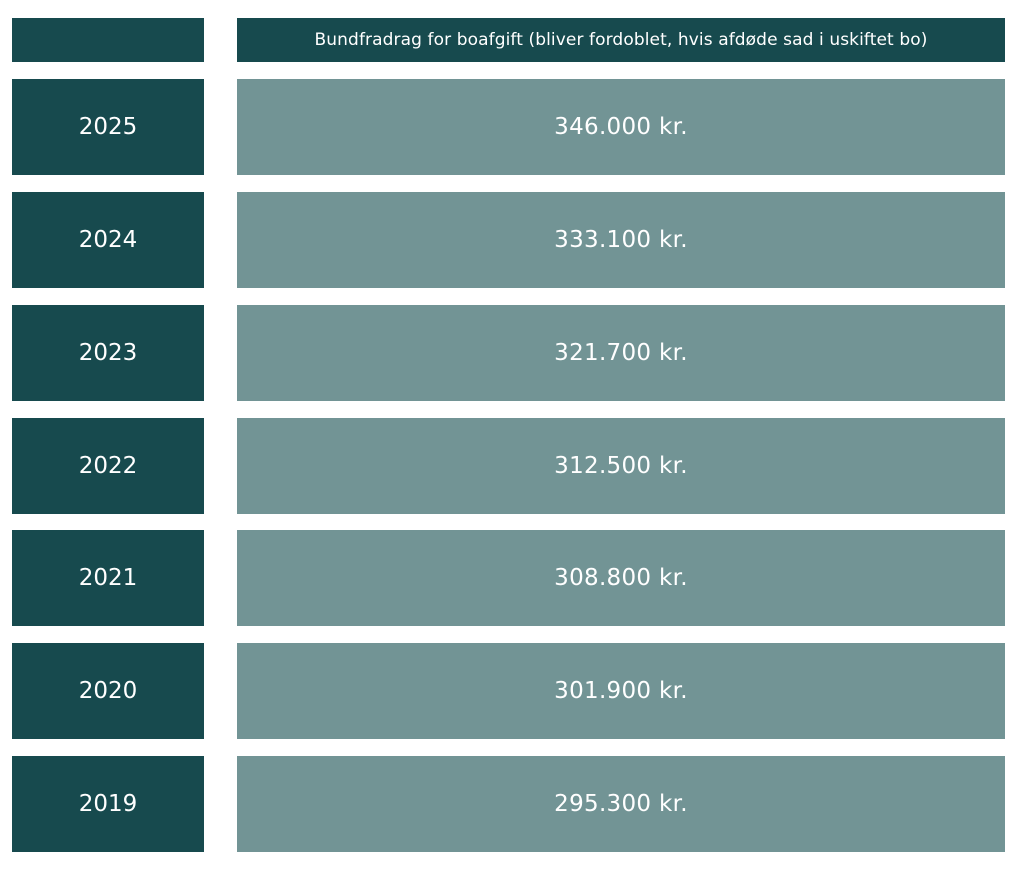  I want to click on year-cell-2020: 2020, so click(108, 691).